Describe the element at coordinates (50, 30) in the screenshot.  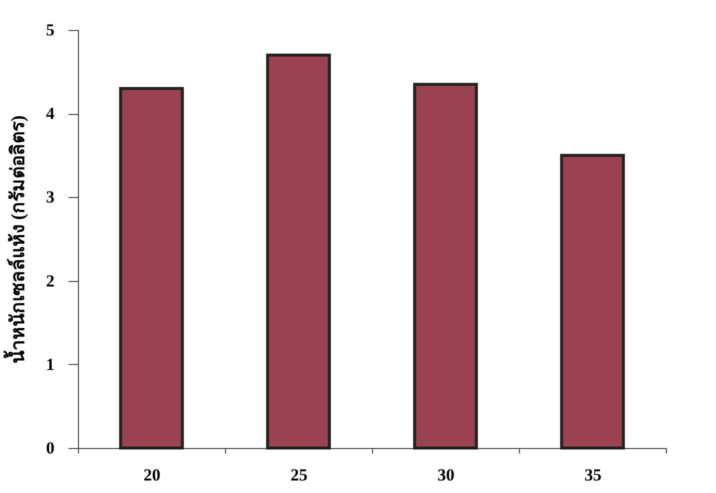
I see `y-tick-label: 5` at that location.